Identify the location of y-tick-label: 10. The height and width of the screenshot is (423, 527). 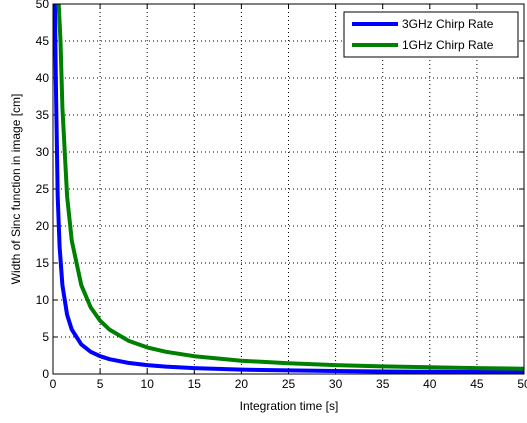
(43, 300).